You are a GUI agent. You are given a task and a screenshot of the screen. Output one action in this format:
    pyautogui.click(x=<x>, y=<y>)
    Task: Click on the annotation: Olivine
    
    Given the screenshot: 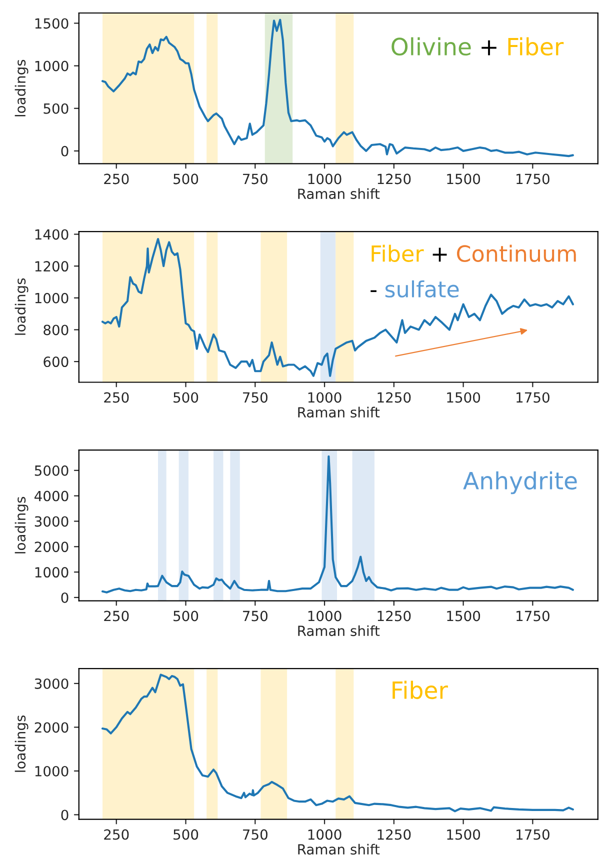 What is the action you would take?
    pyautogui.click(x=431, y=46)
    